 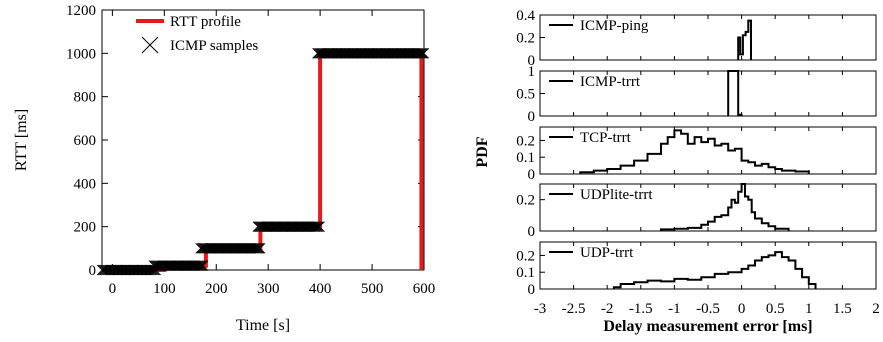 I want to click on x-tick-label: 100, so click(x=164, y=289).